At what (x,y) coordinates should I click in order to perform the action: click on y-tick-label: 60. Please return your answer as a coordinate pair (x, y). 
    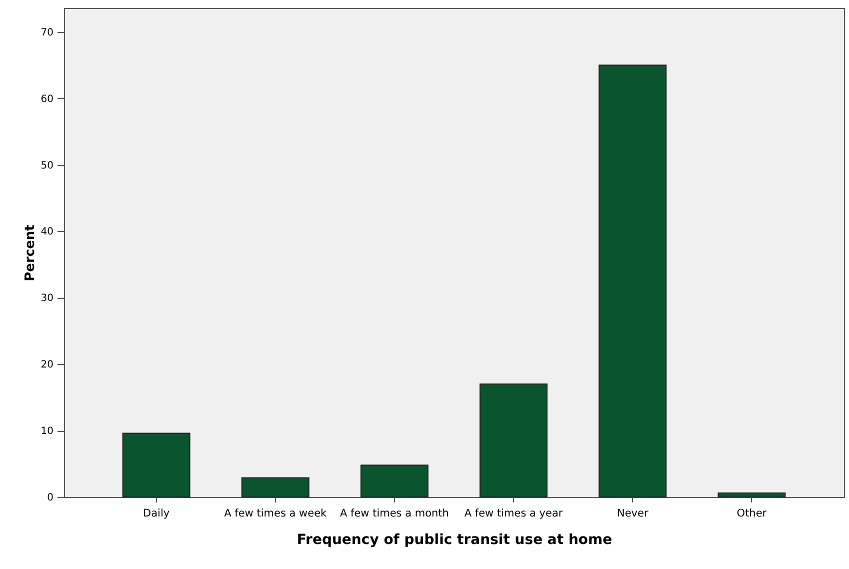
    Looking at the image, I should click on (47, 99).